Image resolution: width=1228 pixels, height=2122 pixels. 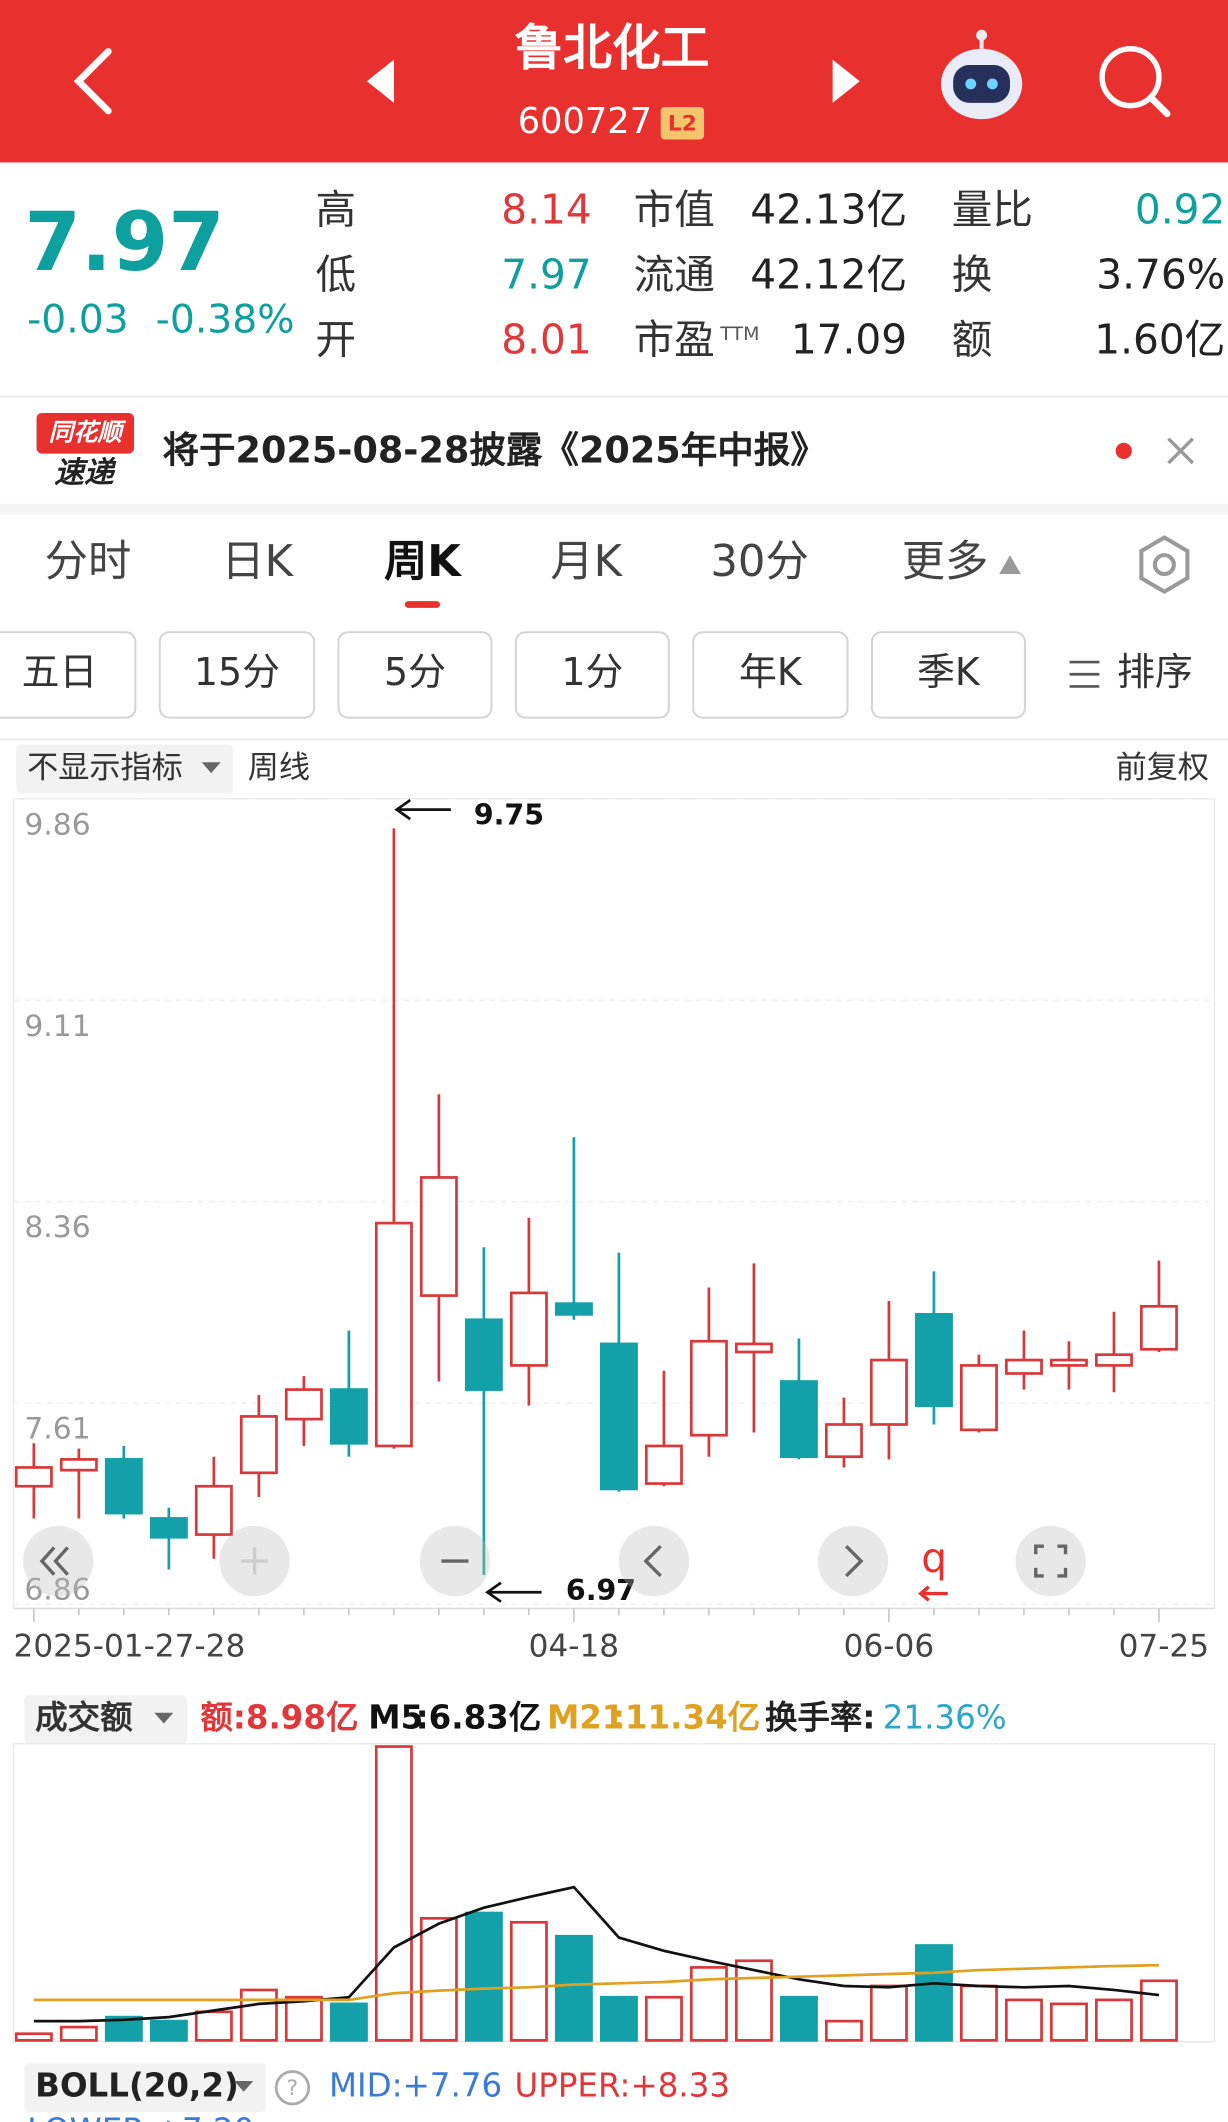 What do you see at coordinates (846, 81) in the screenshot?
I see `next-stock` at bounding box center [846, 81].